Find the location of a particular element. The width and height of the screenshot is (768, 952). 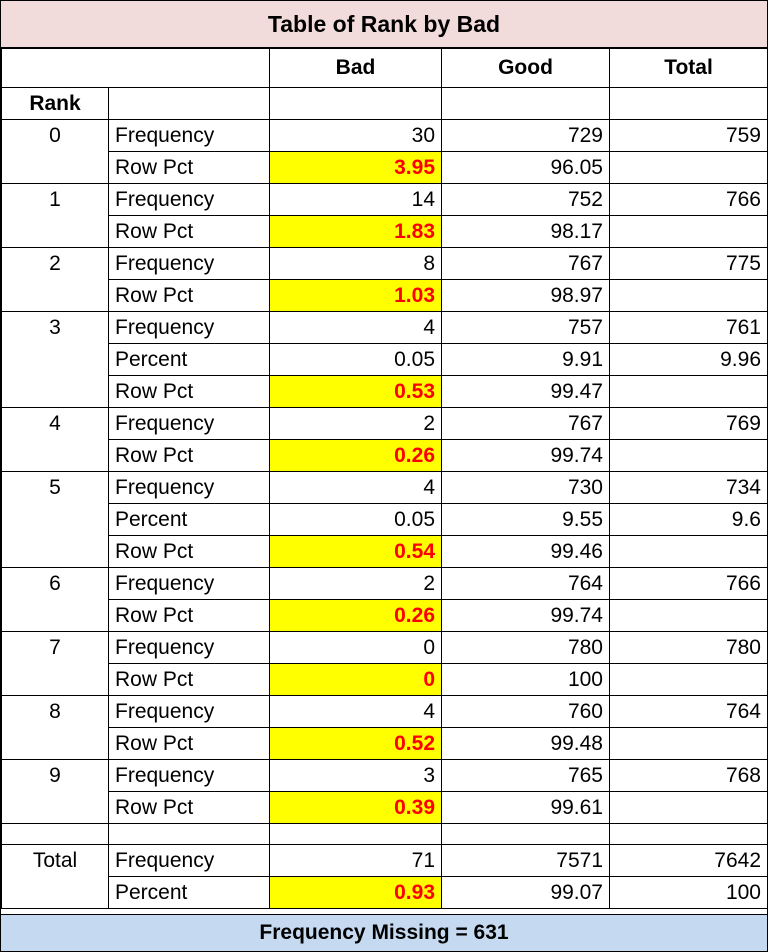

bad-cell: 0.93 is located at coordinates (355, 892).